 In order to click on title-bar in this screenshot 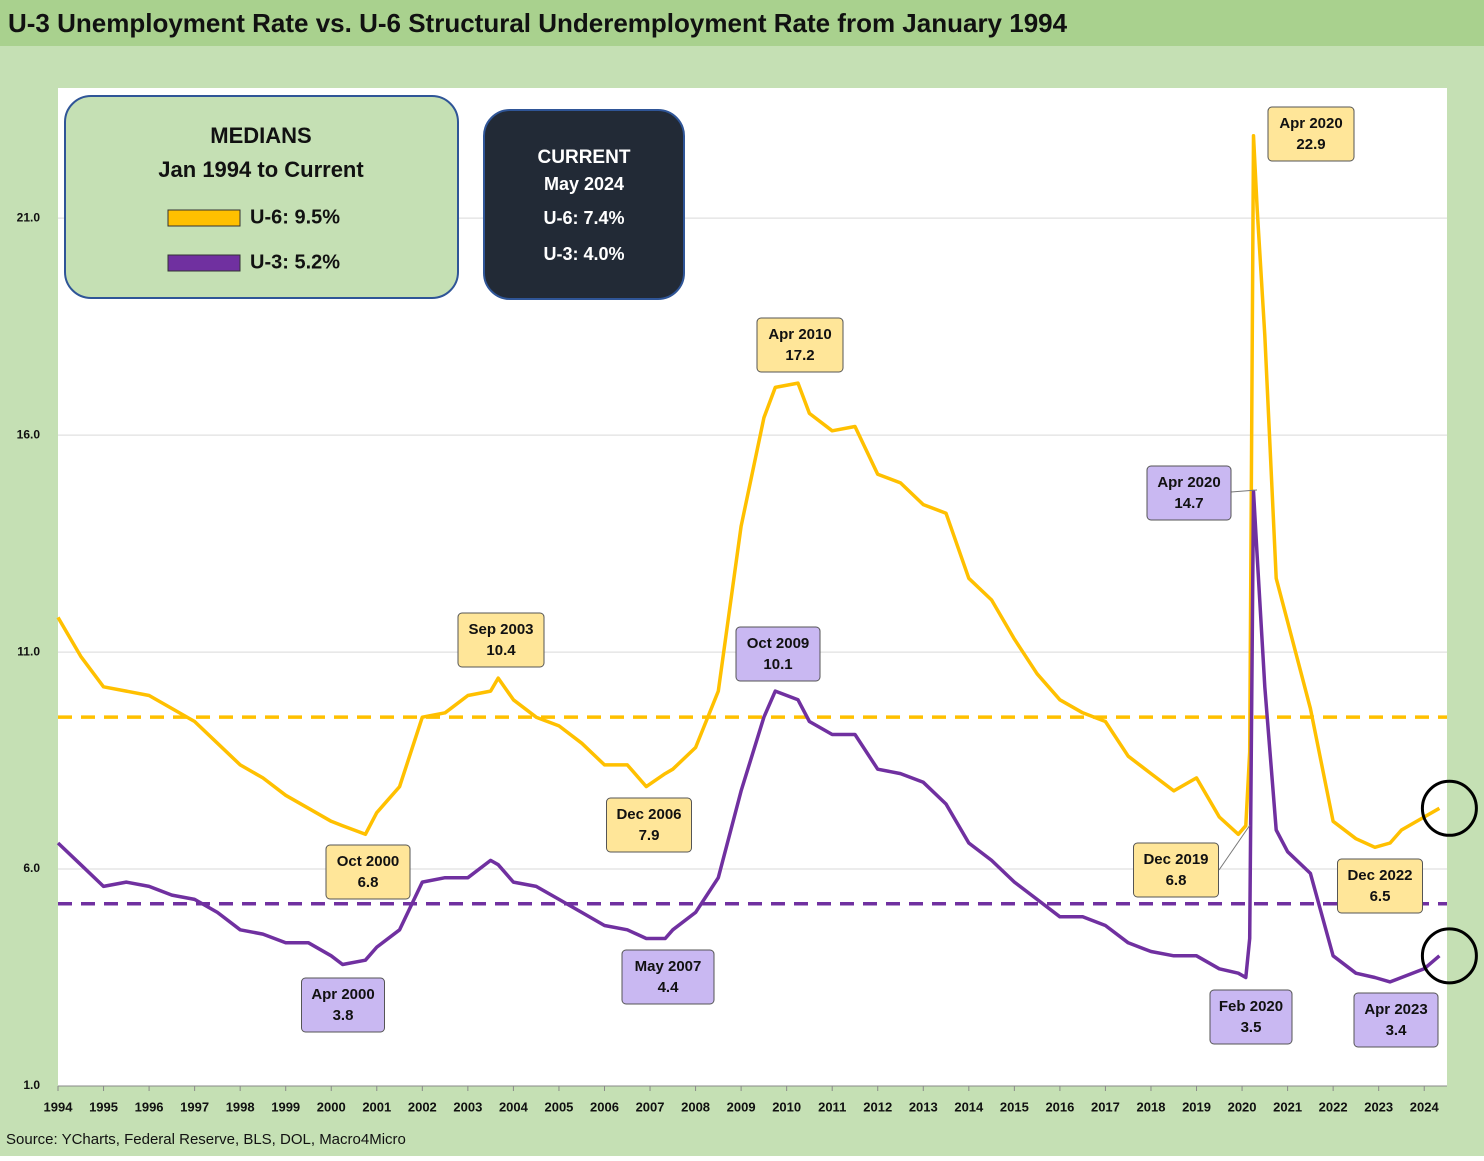, I will do `click(742, 23)`.